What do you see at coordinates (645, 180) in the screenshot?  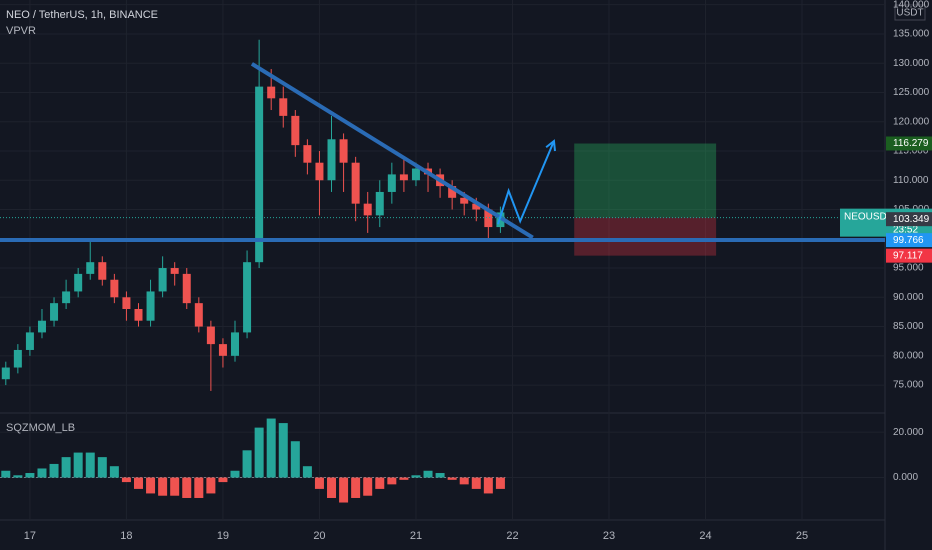 I see `profit-zone` at bounding box center [645, 180].